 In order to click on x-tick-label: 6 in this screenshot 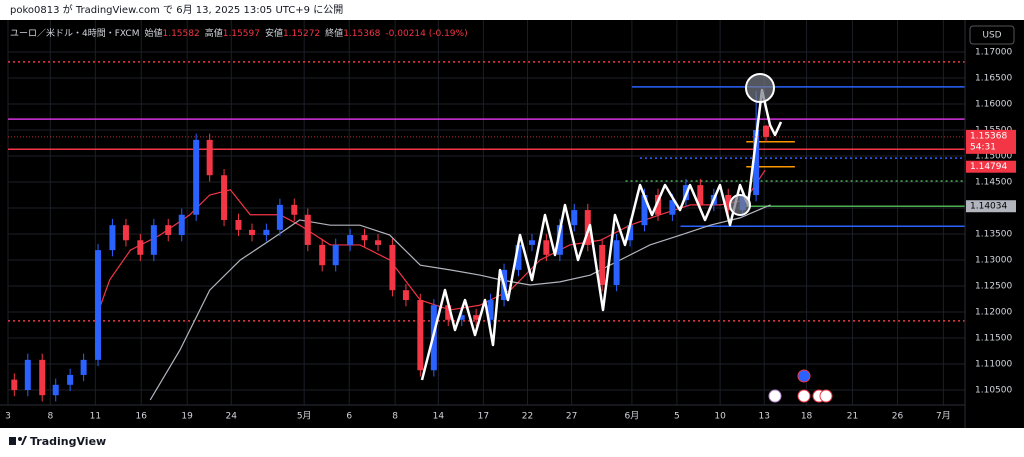, I will do `click(349, 417)`.